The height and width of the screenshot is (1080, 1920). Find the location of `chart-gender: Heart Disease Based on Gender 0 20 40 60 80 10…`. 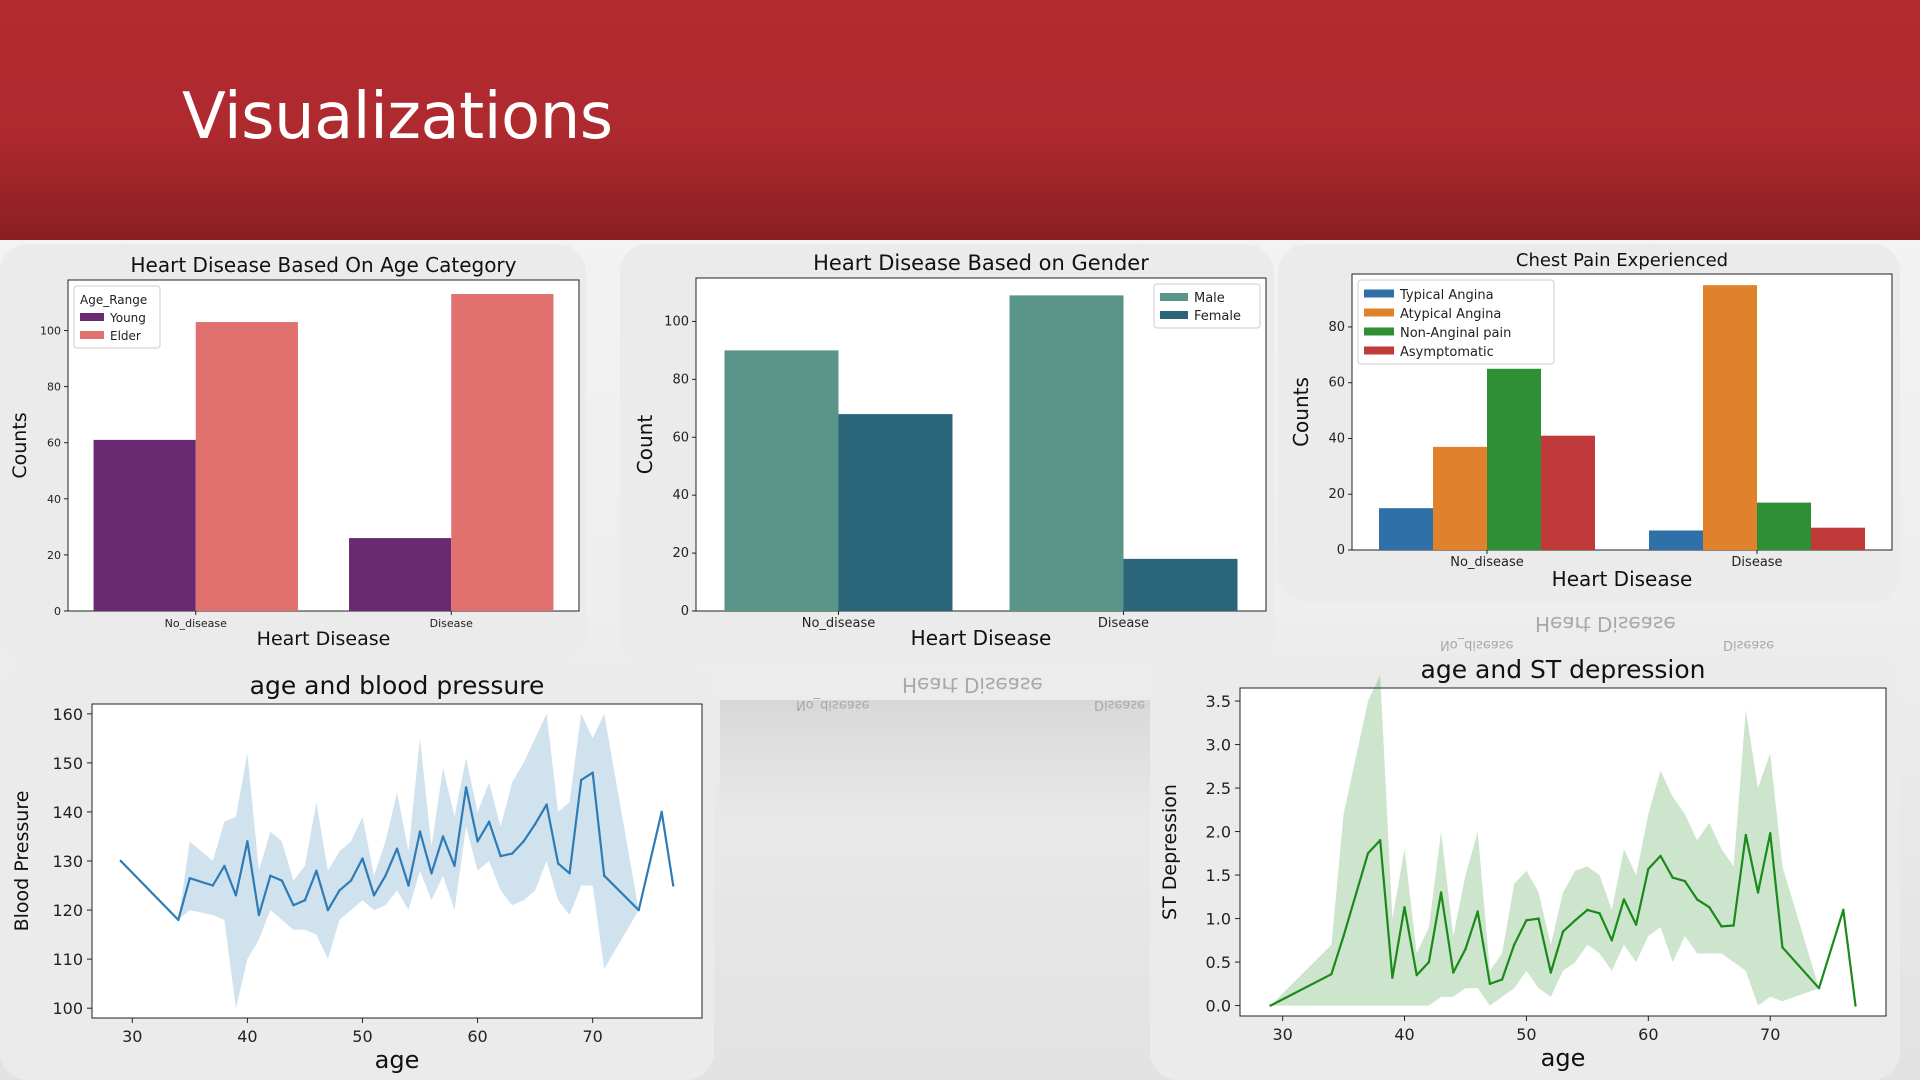

chart-gender: Heart Disease Based on Gender 0 20 40 60 80 10… is located at coordinates (950, 450).